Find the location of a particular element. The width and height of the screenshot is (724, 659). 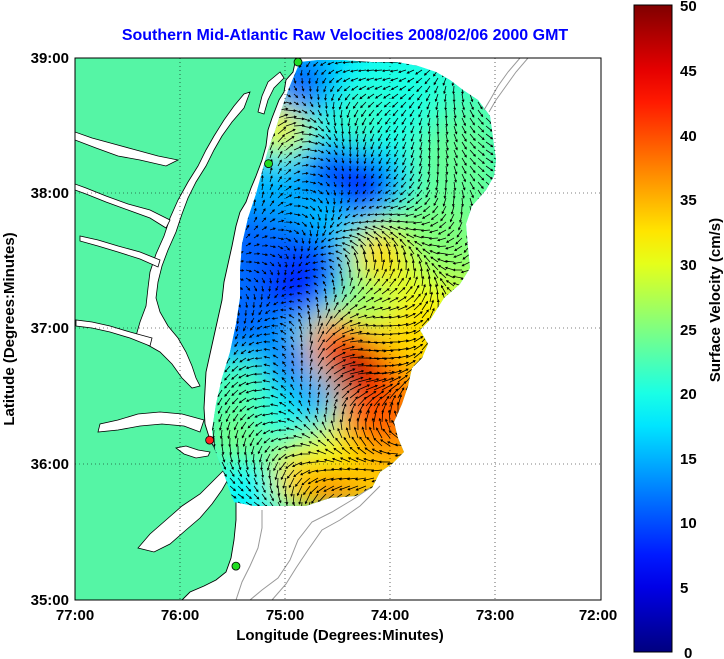

colorbar-tick-label: 45 is located at coordinates (688, 71).